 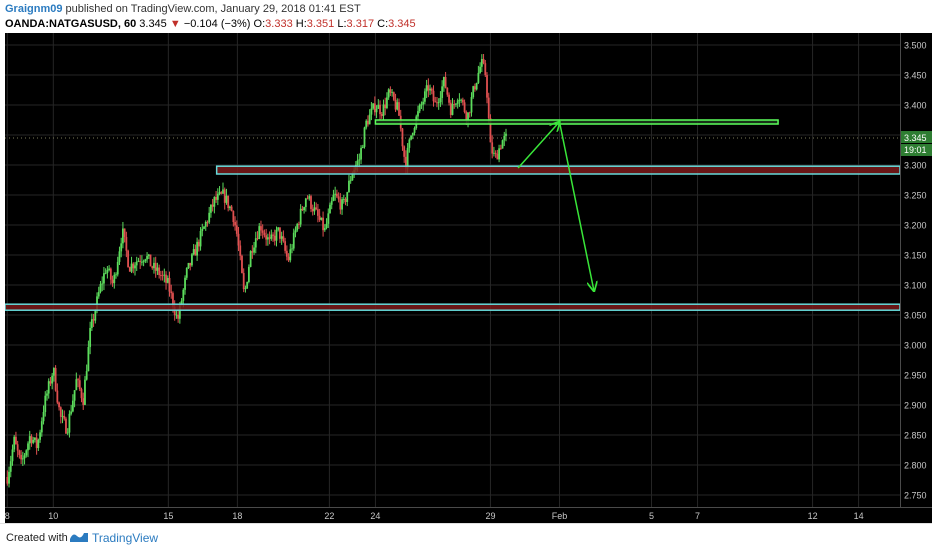 I want to click on price-tick-label: 3.100, so click(x=915, y=286).